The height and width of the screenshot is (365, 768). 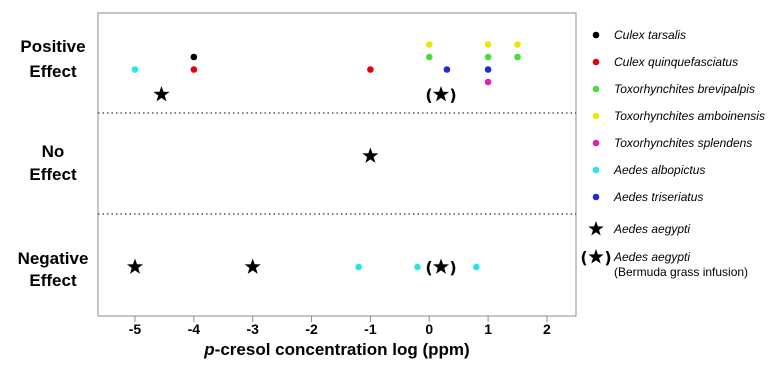 What do you see at coordinates (488, 329) in the screenshot?
I see `x-tick-label: 1` at bounding box center [488, 329].